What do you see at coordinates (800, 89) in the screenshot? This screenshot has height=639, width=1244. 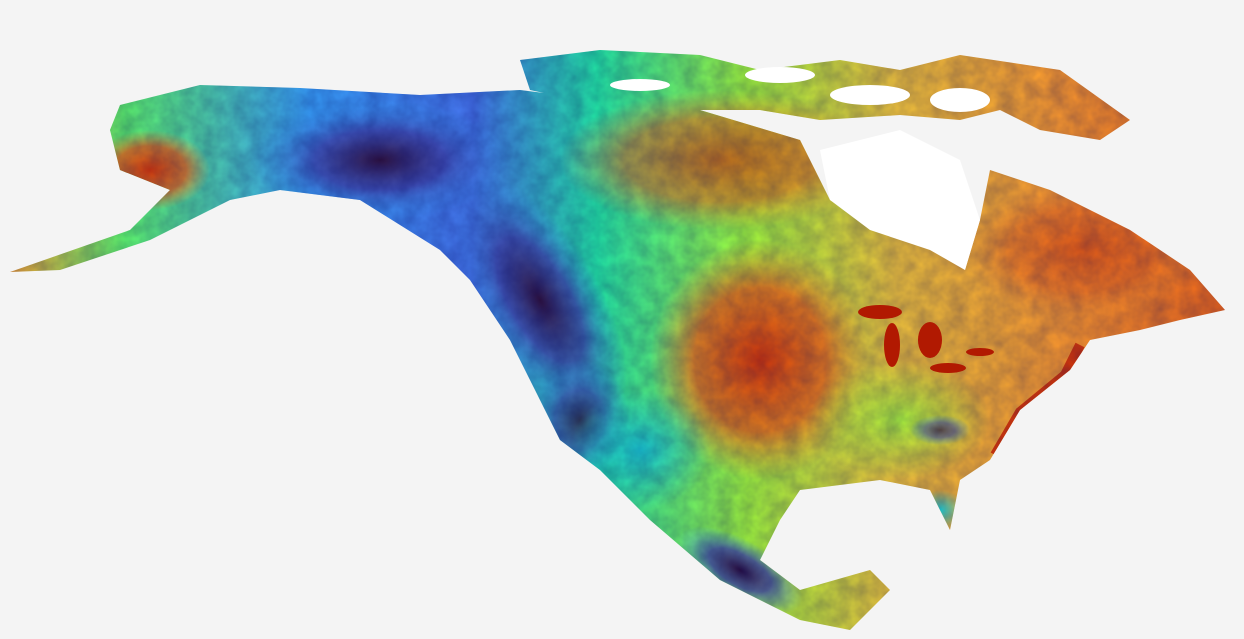 I see `arctic-water-gaps` at bounding box center [800, 89].